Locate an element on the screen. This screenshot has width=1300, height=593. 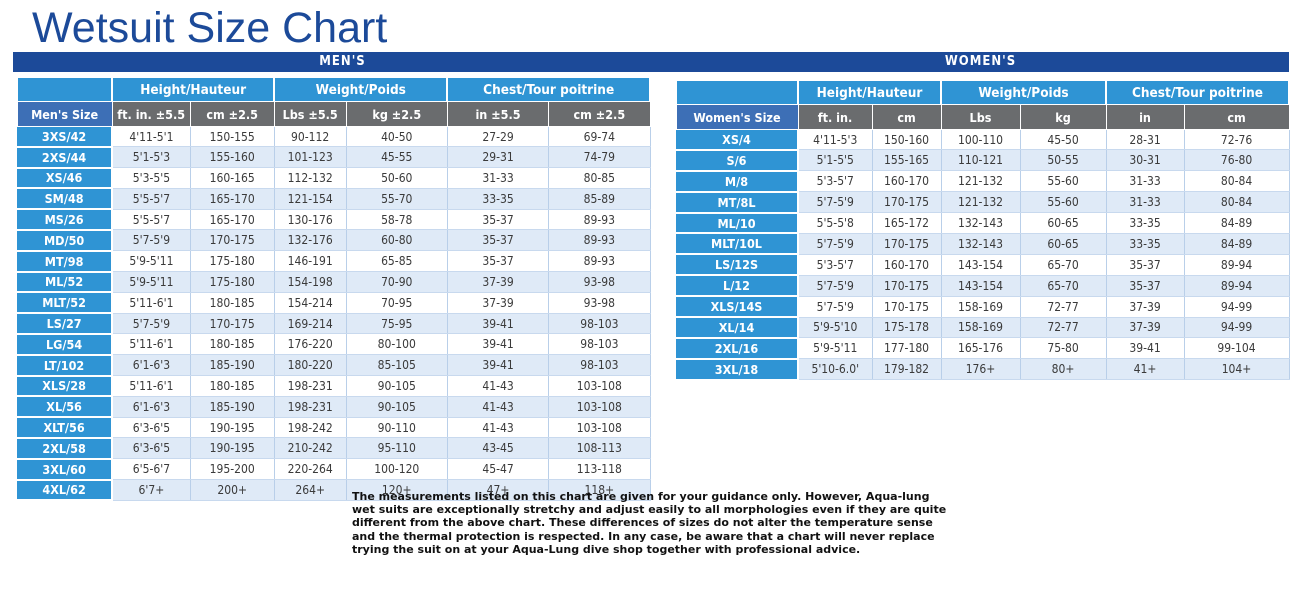
size-cell: S/6 is located at coordinates (737, 160).